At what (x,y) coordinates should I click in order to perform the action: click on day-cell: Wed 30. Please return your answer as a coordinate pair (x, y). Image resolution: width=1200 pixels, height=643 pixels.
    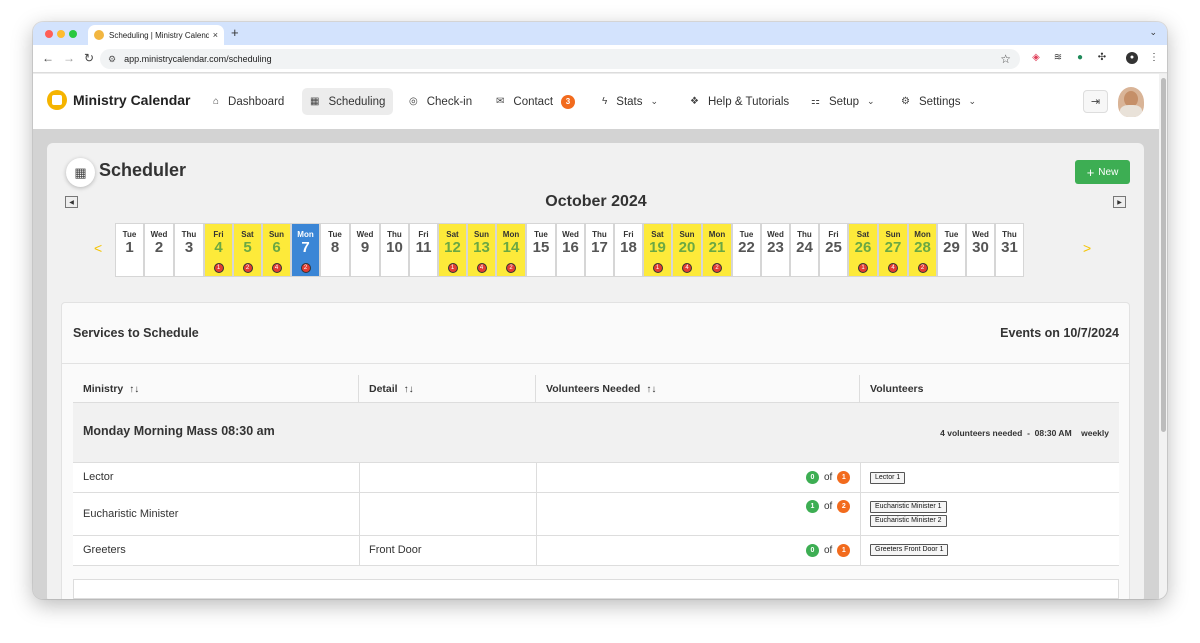
    Looking at the image, I should click on (980, 250).